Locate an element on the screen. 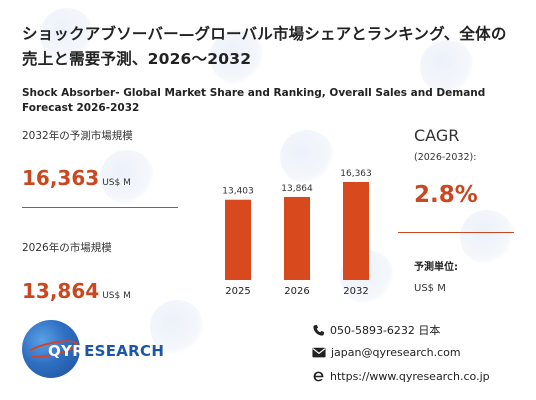 Image resolution: width=536 pixels, height=400 pixels. bar-value-label: 16,363 is located at coordinates (356, 174).